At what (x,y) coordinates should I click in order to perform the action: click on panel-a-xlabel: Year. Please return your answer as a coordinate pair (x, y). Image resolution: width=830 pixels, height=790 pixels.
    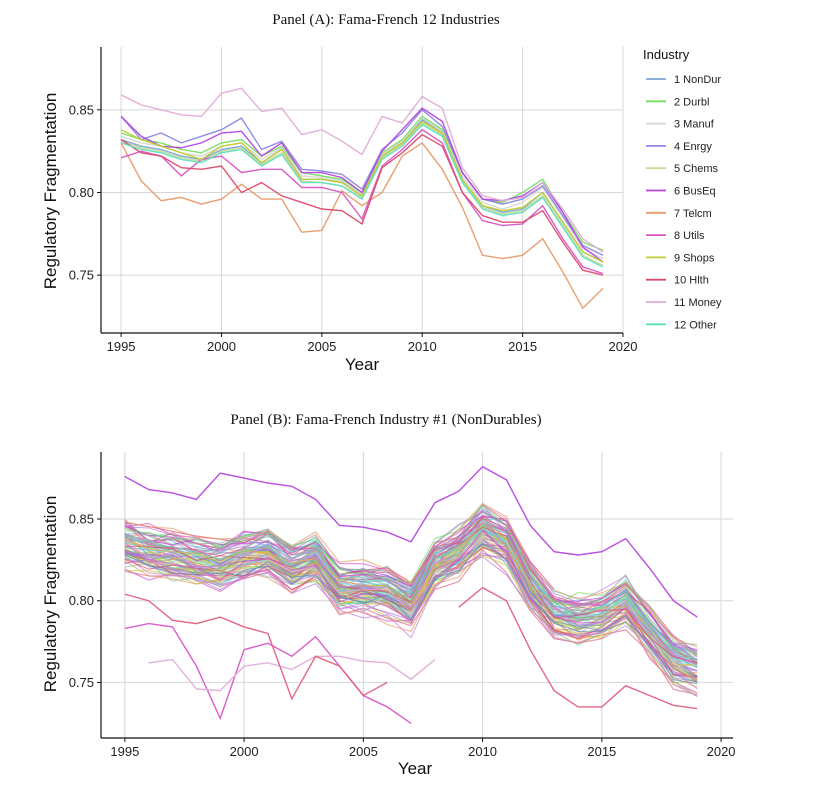
    Looking at the image, I should click on (362, 364).